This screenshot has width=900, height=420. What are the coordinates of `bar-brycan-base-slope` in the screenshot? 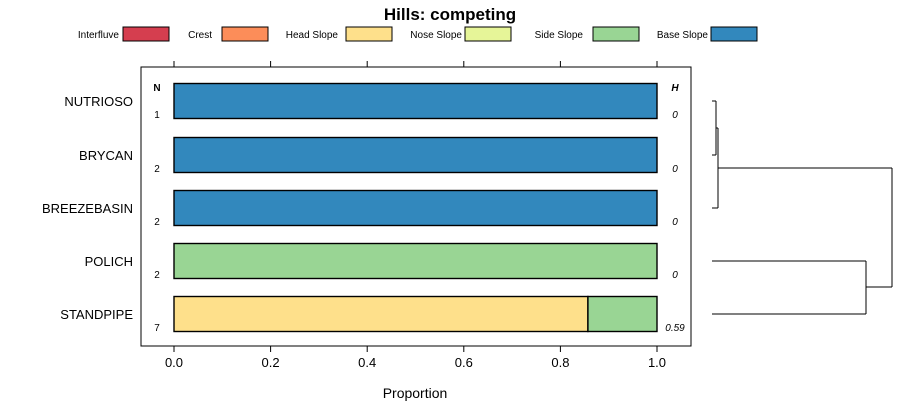 It's located at (415, 155).